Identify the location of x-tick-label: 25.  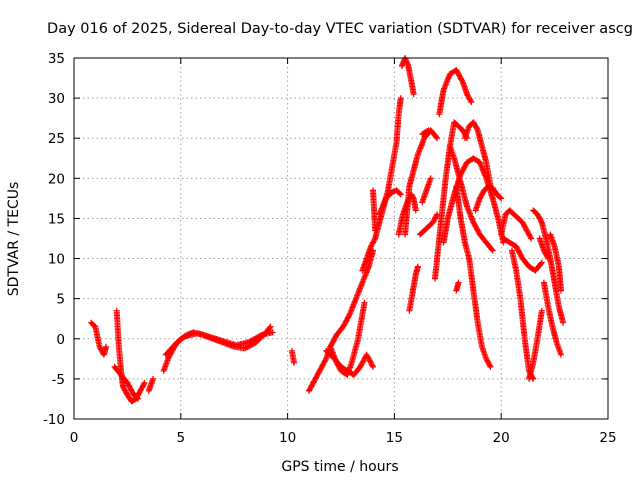
(607, 438).